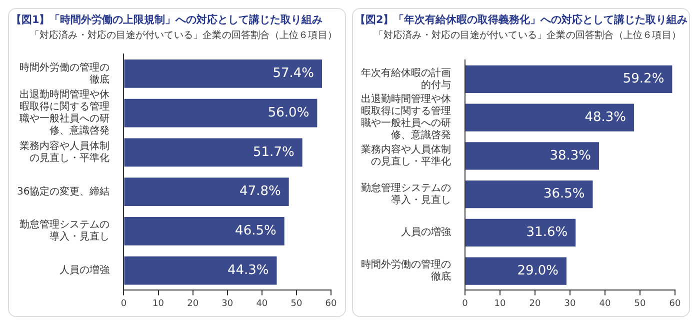  I want to click on data-label: 57.4%, so click(293, 74).